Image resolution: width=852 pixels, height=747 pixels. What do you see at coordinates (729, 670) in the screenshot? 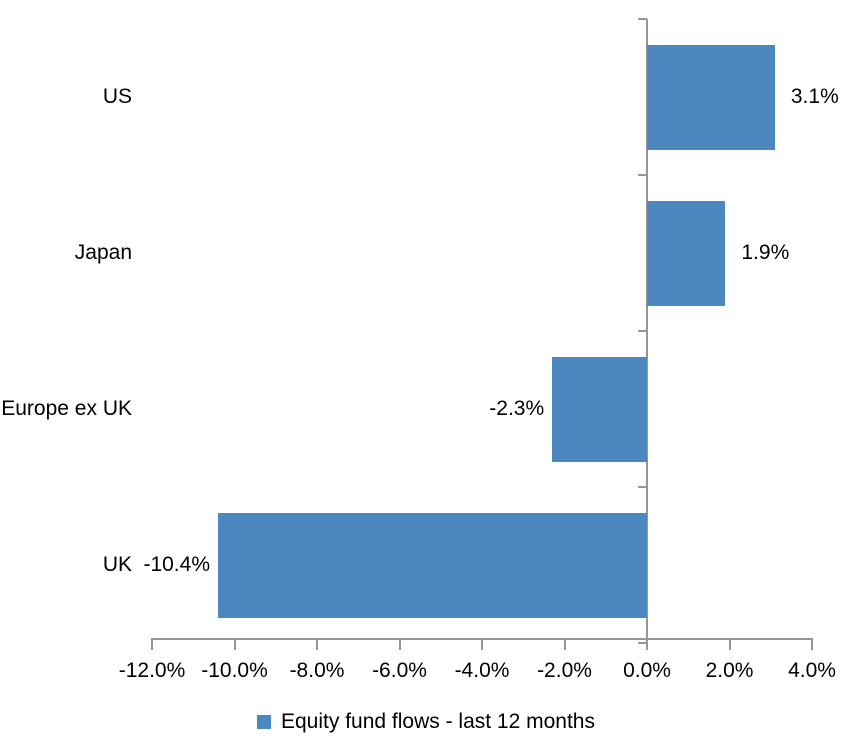
I see `x-tick-label: 2.0%` at bounding box center [729, 670].